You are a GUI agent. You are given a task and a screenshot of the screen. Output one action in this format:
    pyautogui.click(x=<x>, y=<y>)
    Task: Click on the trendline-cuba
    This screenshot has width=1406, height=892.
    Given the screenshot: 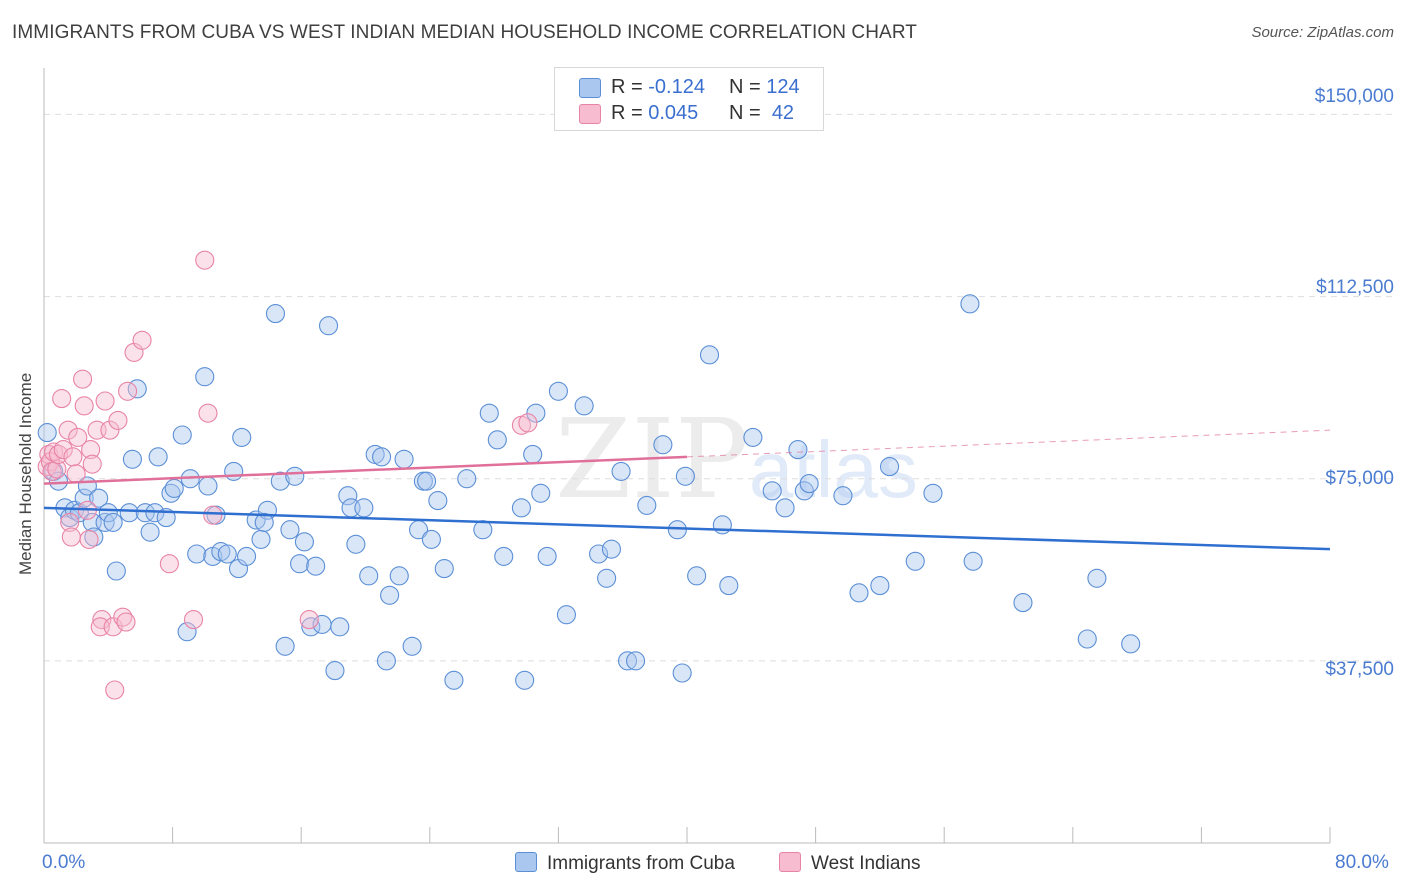 What is the action you would take?
    pyautogui.click(x=687, y=528)
    